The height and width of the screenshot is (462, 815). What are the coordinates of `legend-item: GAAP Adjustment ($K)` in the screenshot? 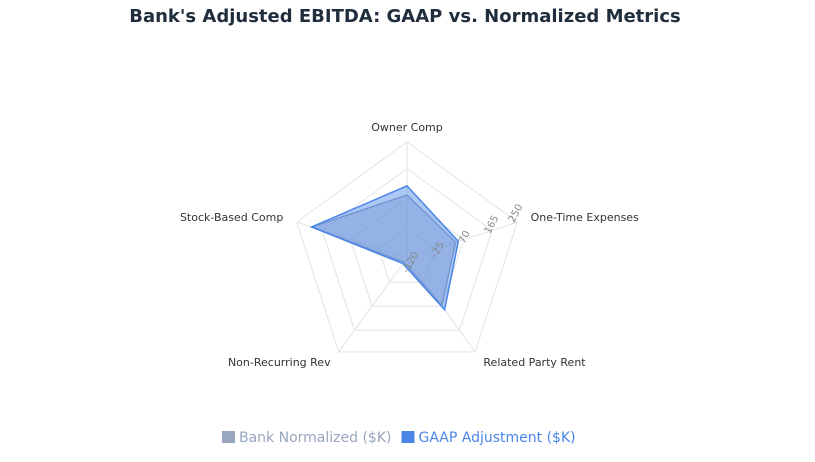 It's located at (488, 438).